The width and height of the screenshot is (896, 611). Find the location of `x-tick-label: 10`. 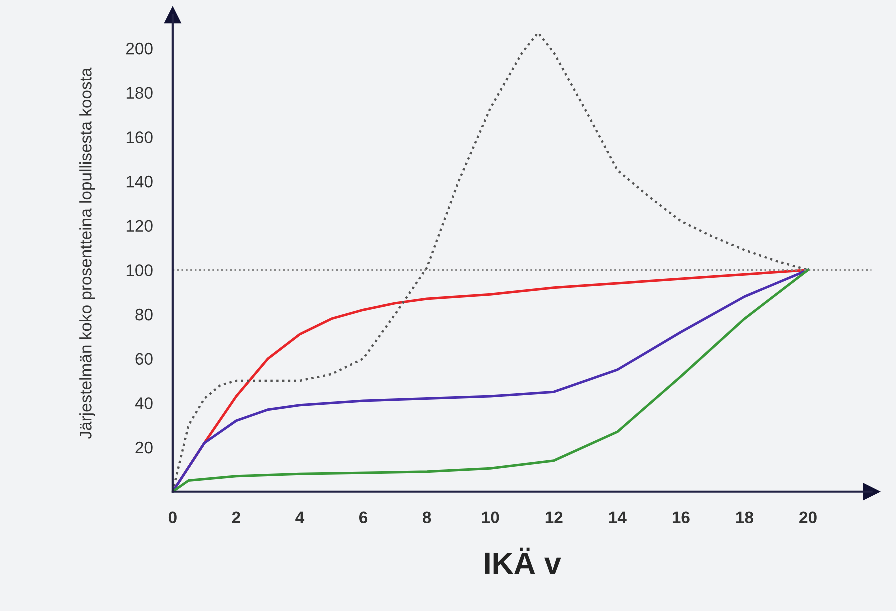

x-tick-label: 10 is located at coordinates (491, 518).